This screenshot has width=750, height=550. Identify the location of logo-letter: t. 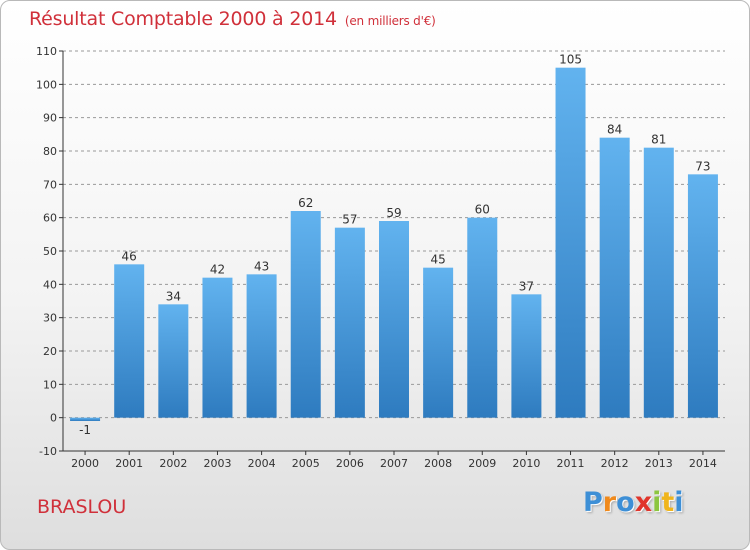
(668, 502).